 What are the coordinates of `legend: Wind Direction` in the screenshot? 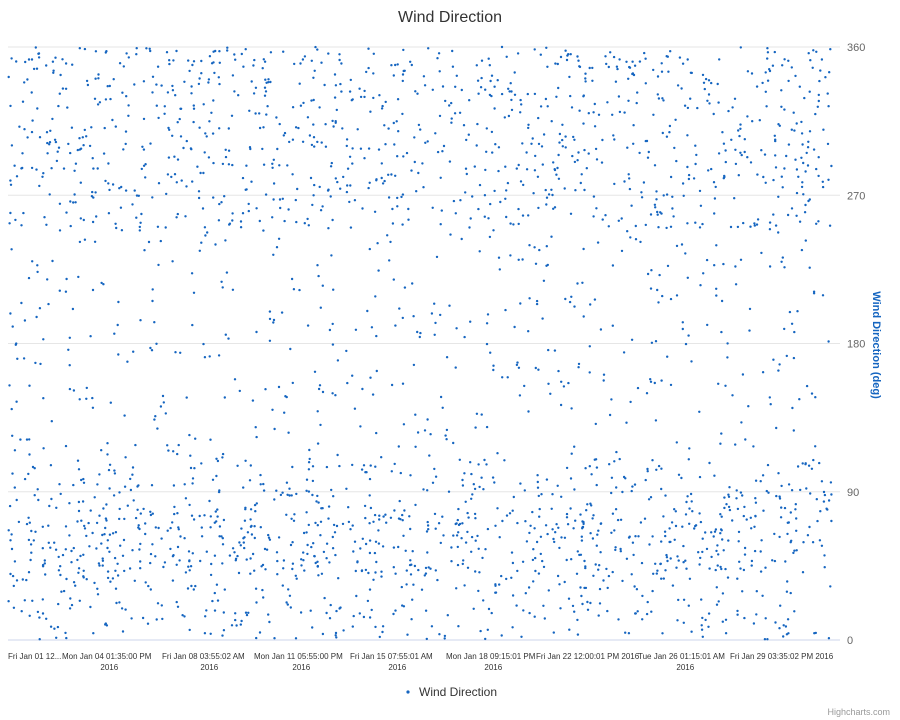 It's located at (451, 692).